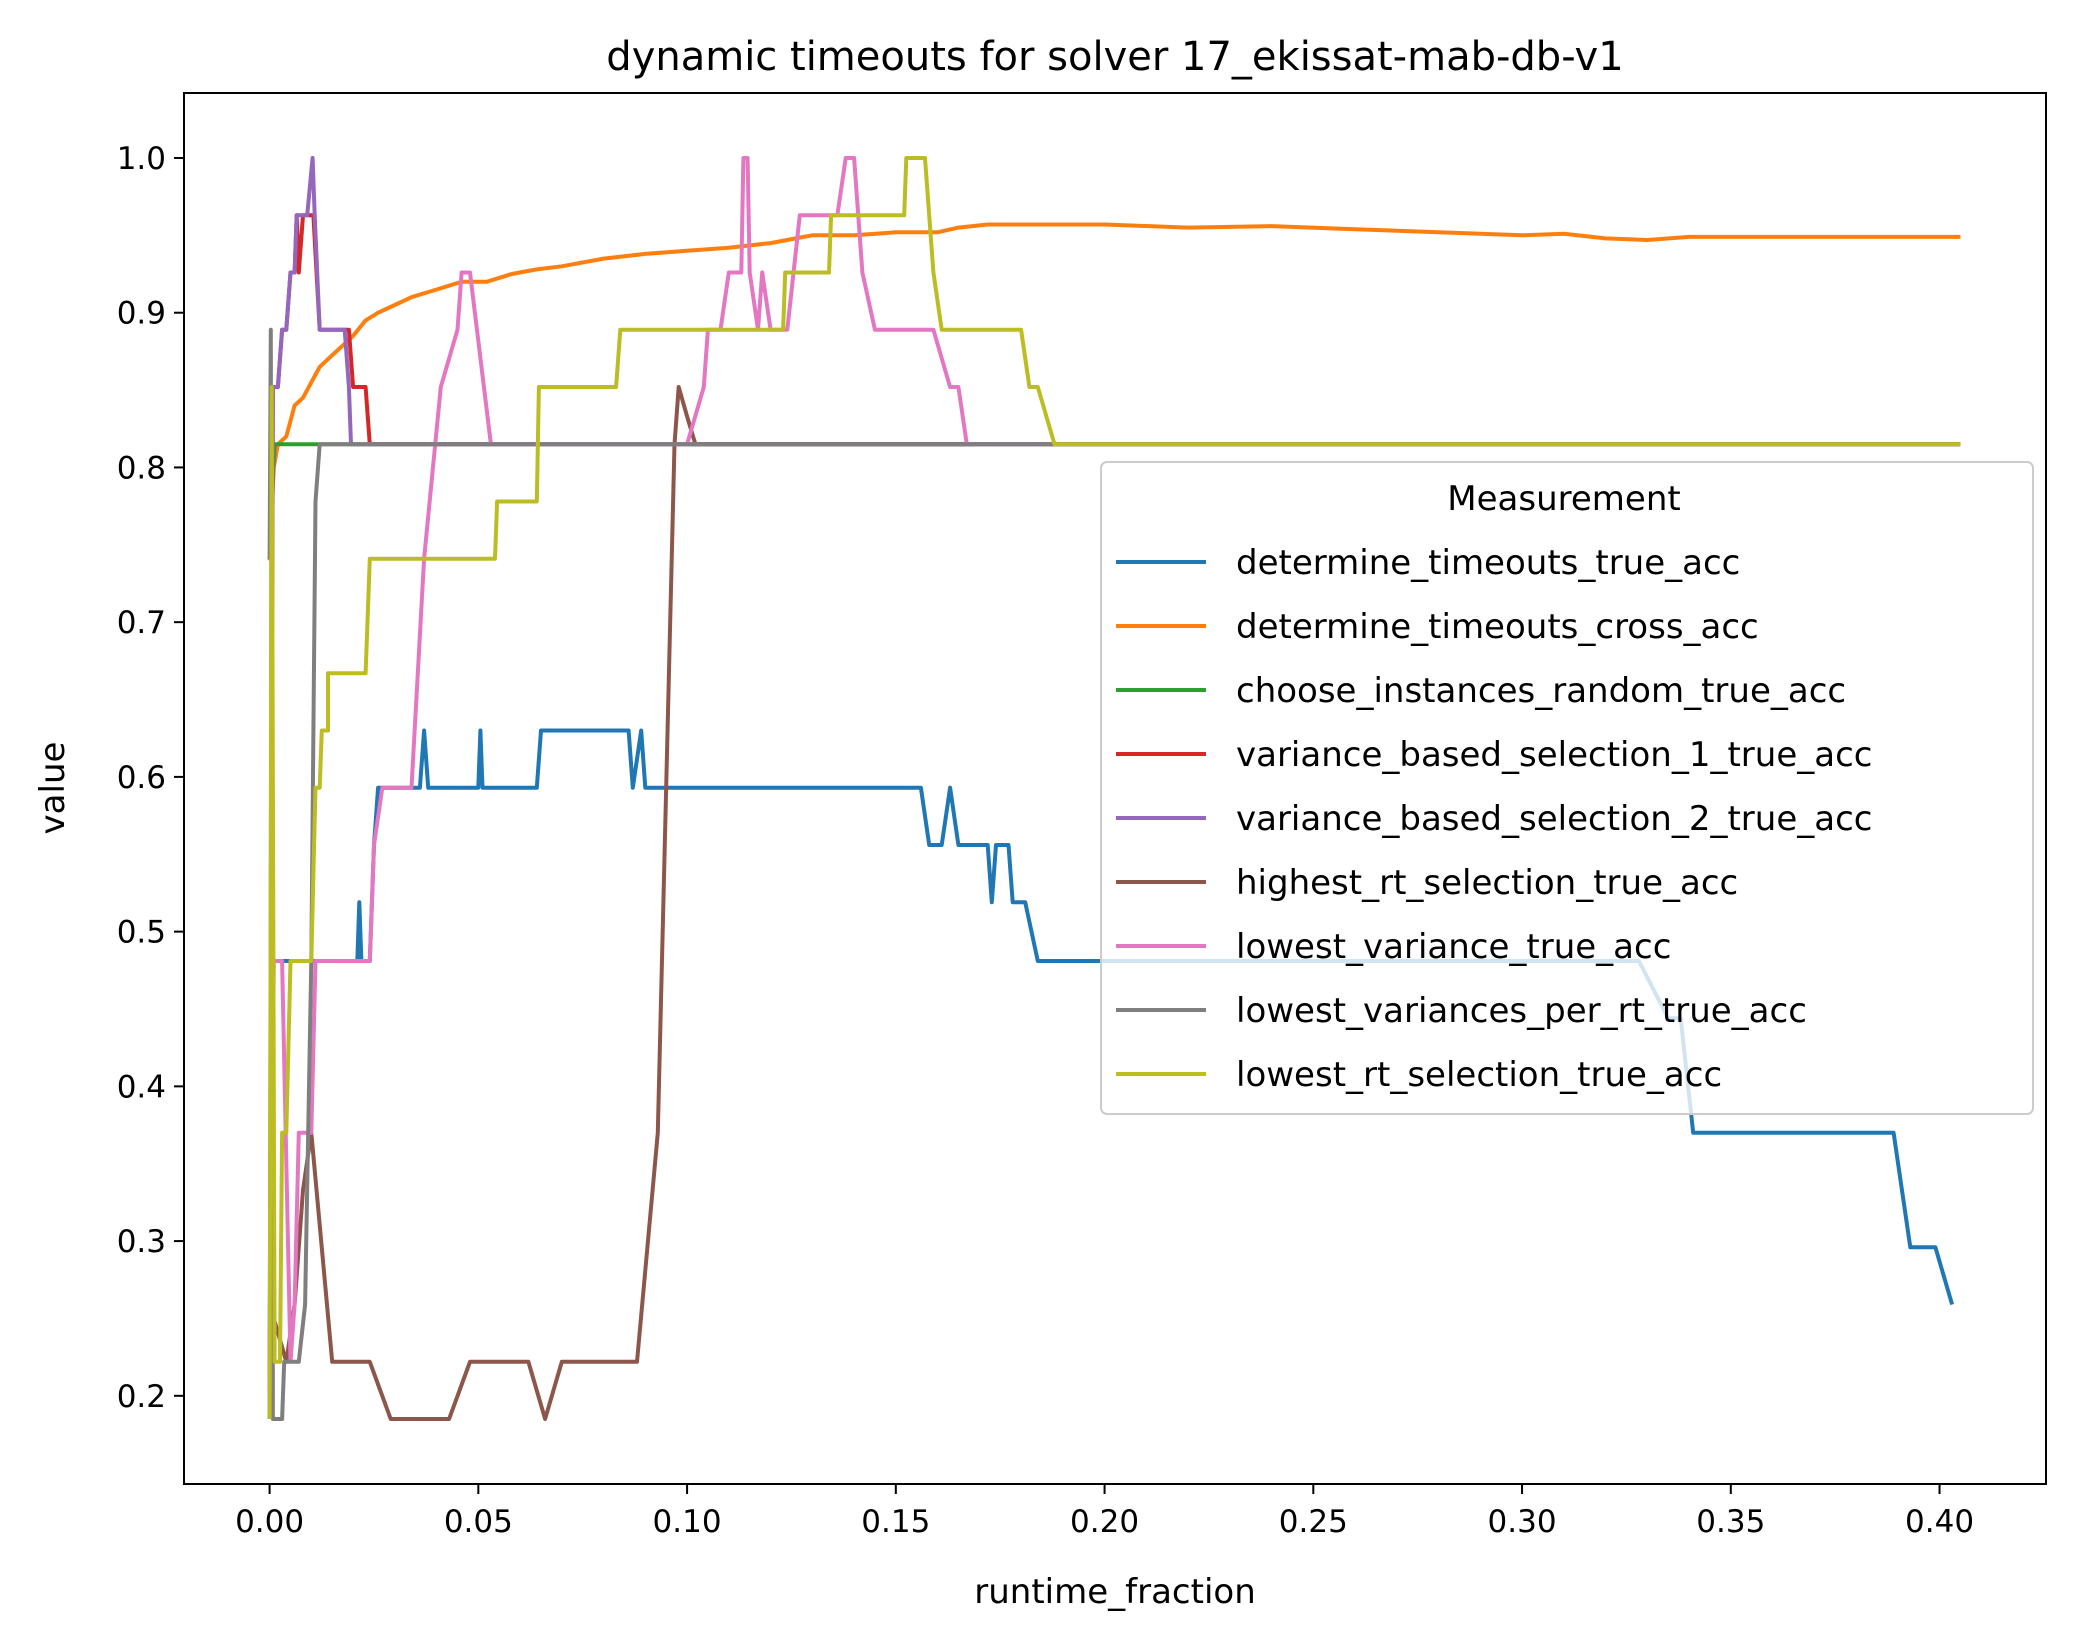 This screenshot has height=1639, width=2074. What do you see at coordinates (1522, 1522) in the screenshot?
I see `x-tick-label: 0.30` at bounding box center [1522, 1522].